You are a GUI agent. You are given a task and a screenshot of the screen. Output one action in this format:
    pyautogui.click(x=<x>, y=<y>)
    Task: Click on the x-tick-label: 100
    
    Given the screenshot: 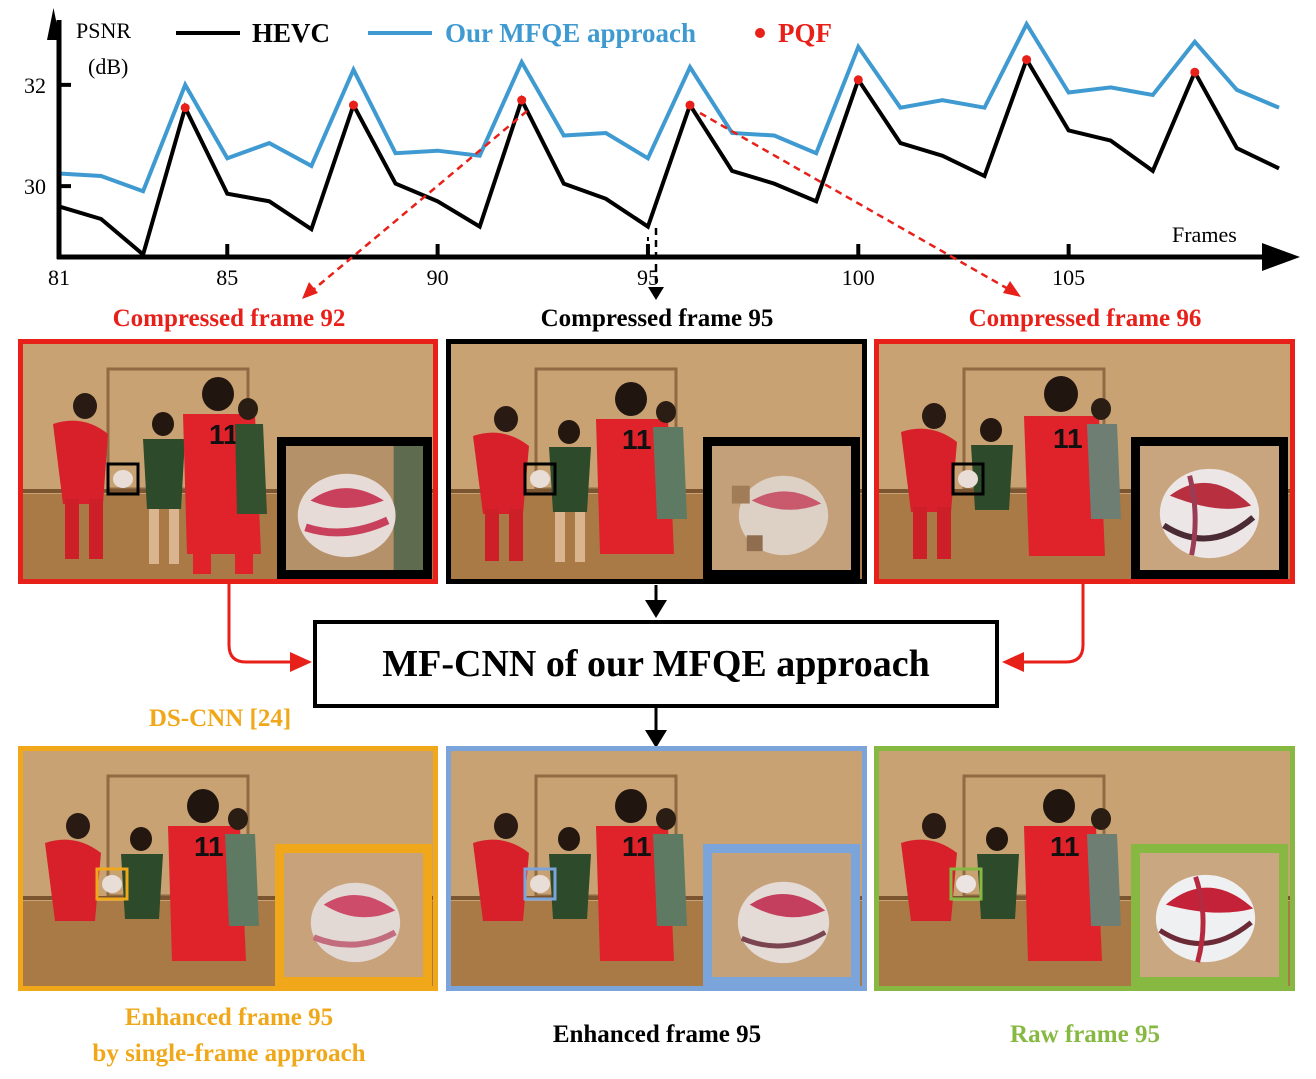 What is the action you would take?
    pyautogui.click(x=858, y=277)
    